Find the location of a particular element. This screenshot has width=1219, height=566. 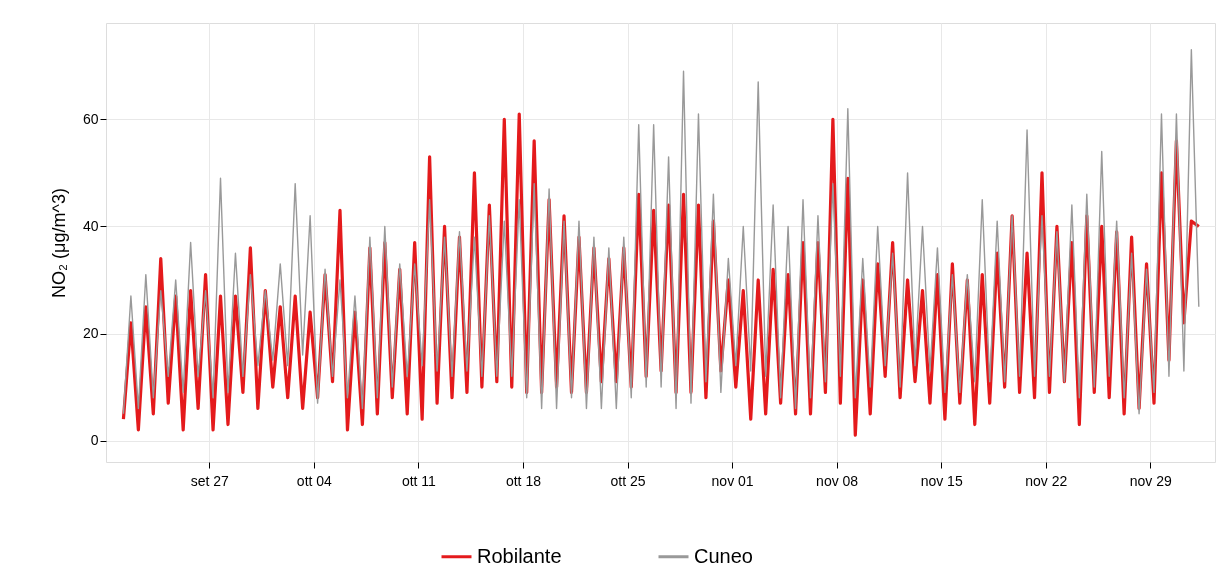

legend-label: Robilante is located at coordinates (519, 555).